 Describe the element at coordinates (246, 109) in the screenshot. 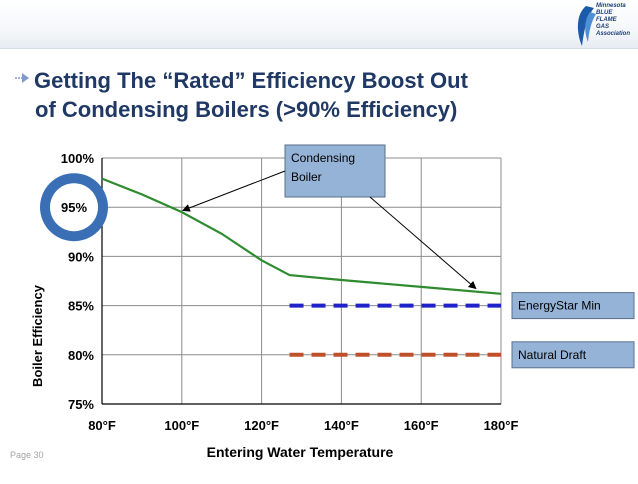

I see `slide-title-line-2: of Condensing Boilers (>90% Efficiency)` at that location.